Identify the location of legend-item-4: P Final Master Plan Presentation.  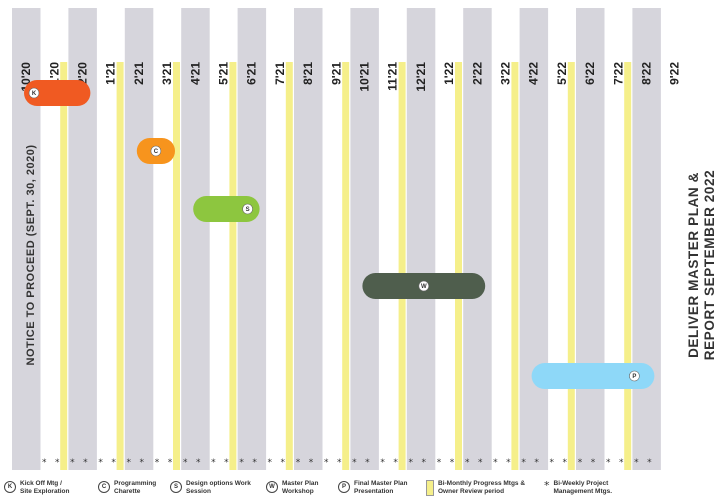
(372, 488).